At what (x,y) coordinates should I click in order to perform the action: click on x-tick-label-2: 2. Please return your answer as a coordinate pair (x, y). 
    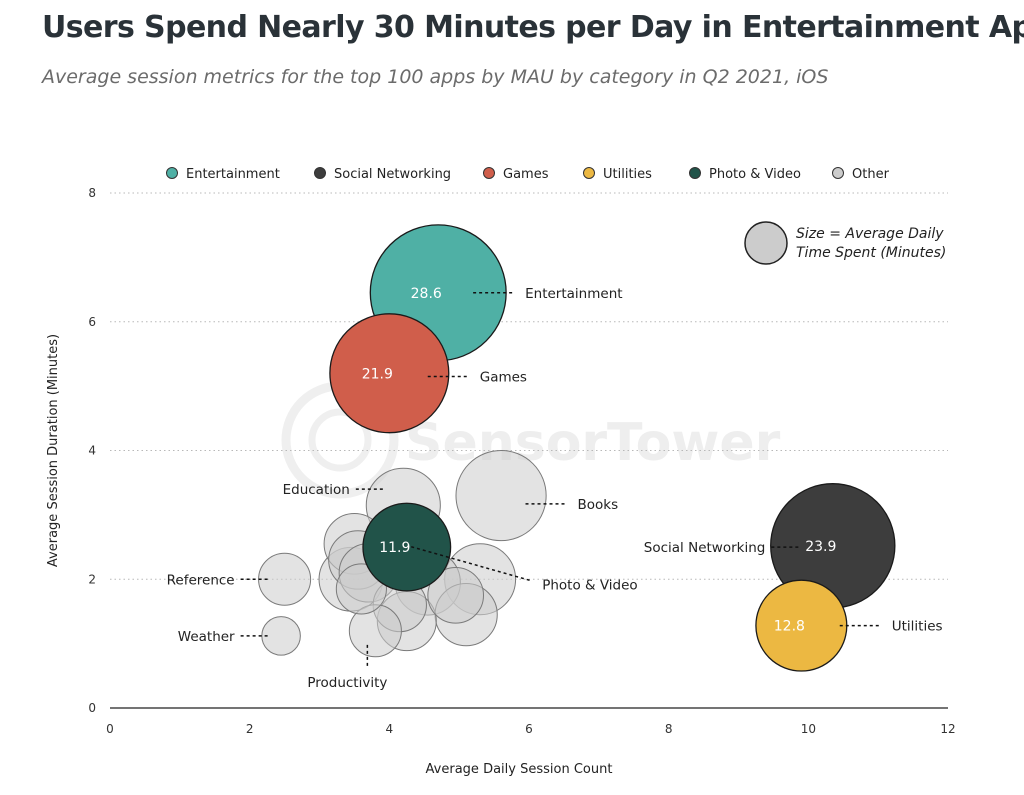
    Looking at the image, I should click on (250, 729).